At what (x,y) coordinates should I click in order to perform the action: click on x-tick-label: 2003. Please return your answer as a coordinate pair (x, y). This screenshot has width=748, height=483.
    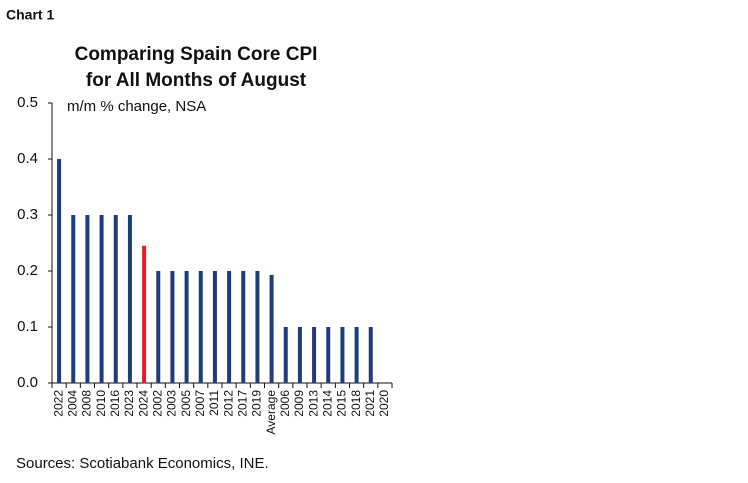
    Looking at the image, I should click on (172, 403).